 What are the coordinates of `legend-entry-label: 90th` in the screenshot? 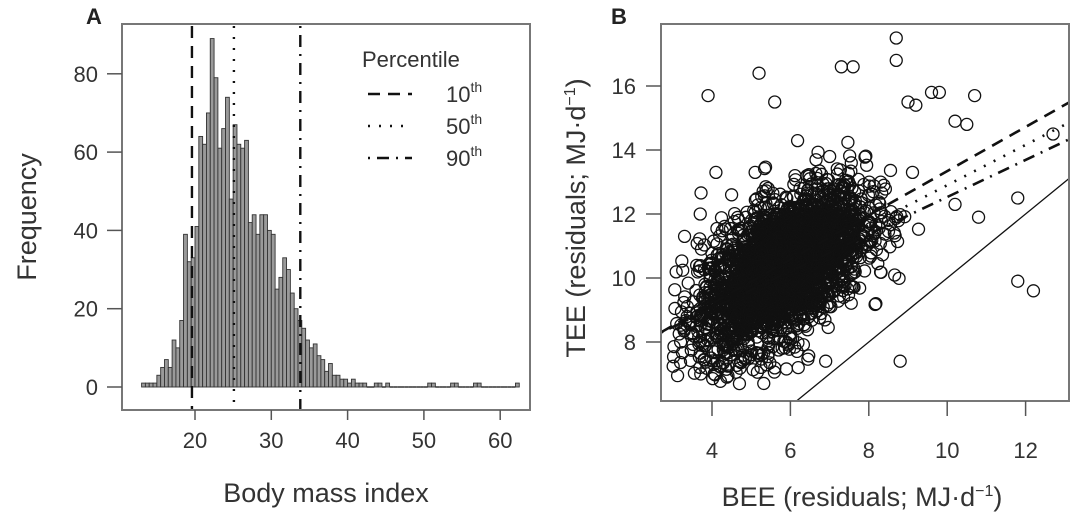 It's located at (464, 157).